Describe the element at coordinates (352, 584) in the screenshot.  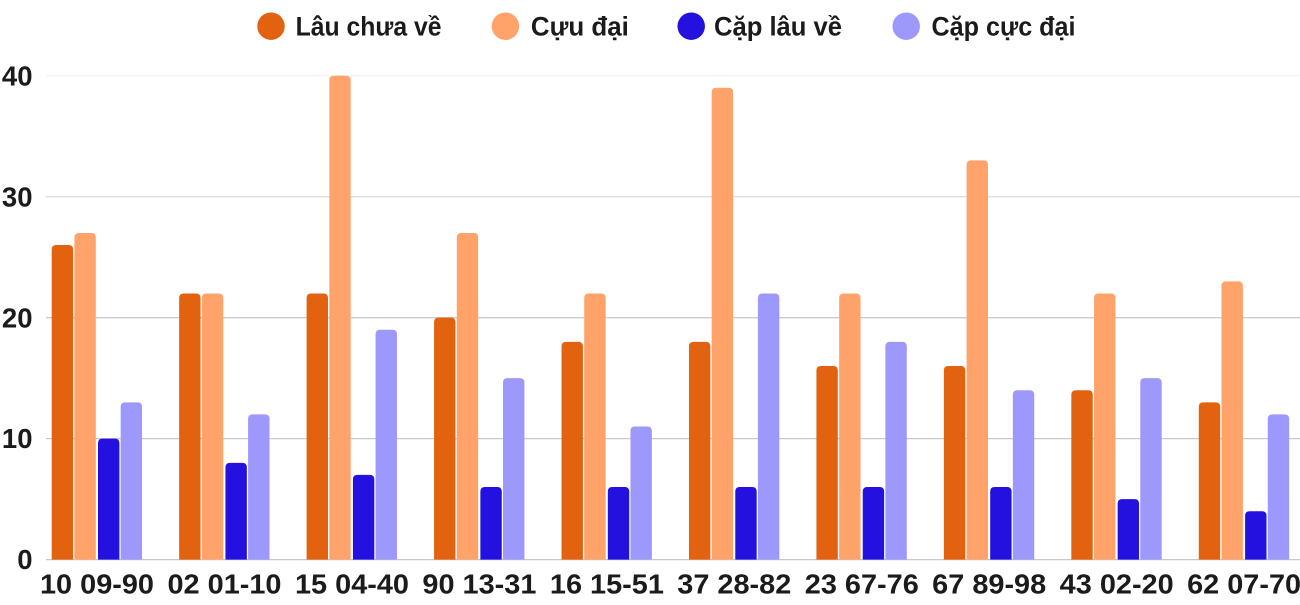
I see `svg-text: 15 04-40` at that location.